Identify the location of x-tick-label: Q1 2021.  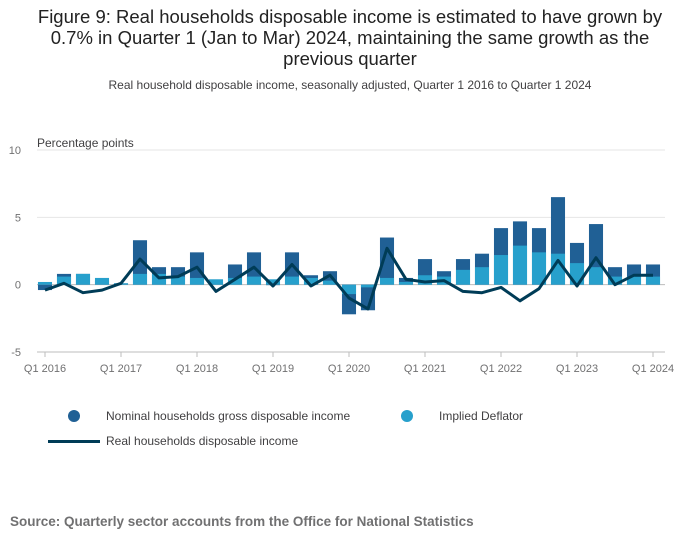
(425, 369).